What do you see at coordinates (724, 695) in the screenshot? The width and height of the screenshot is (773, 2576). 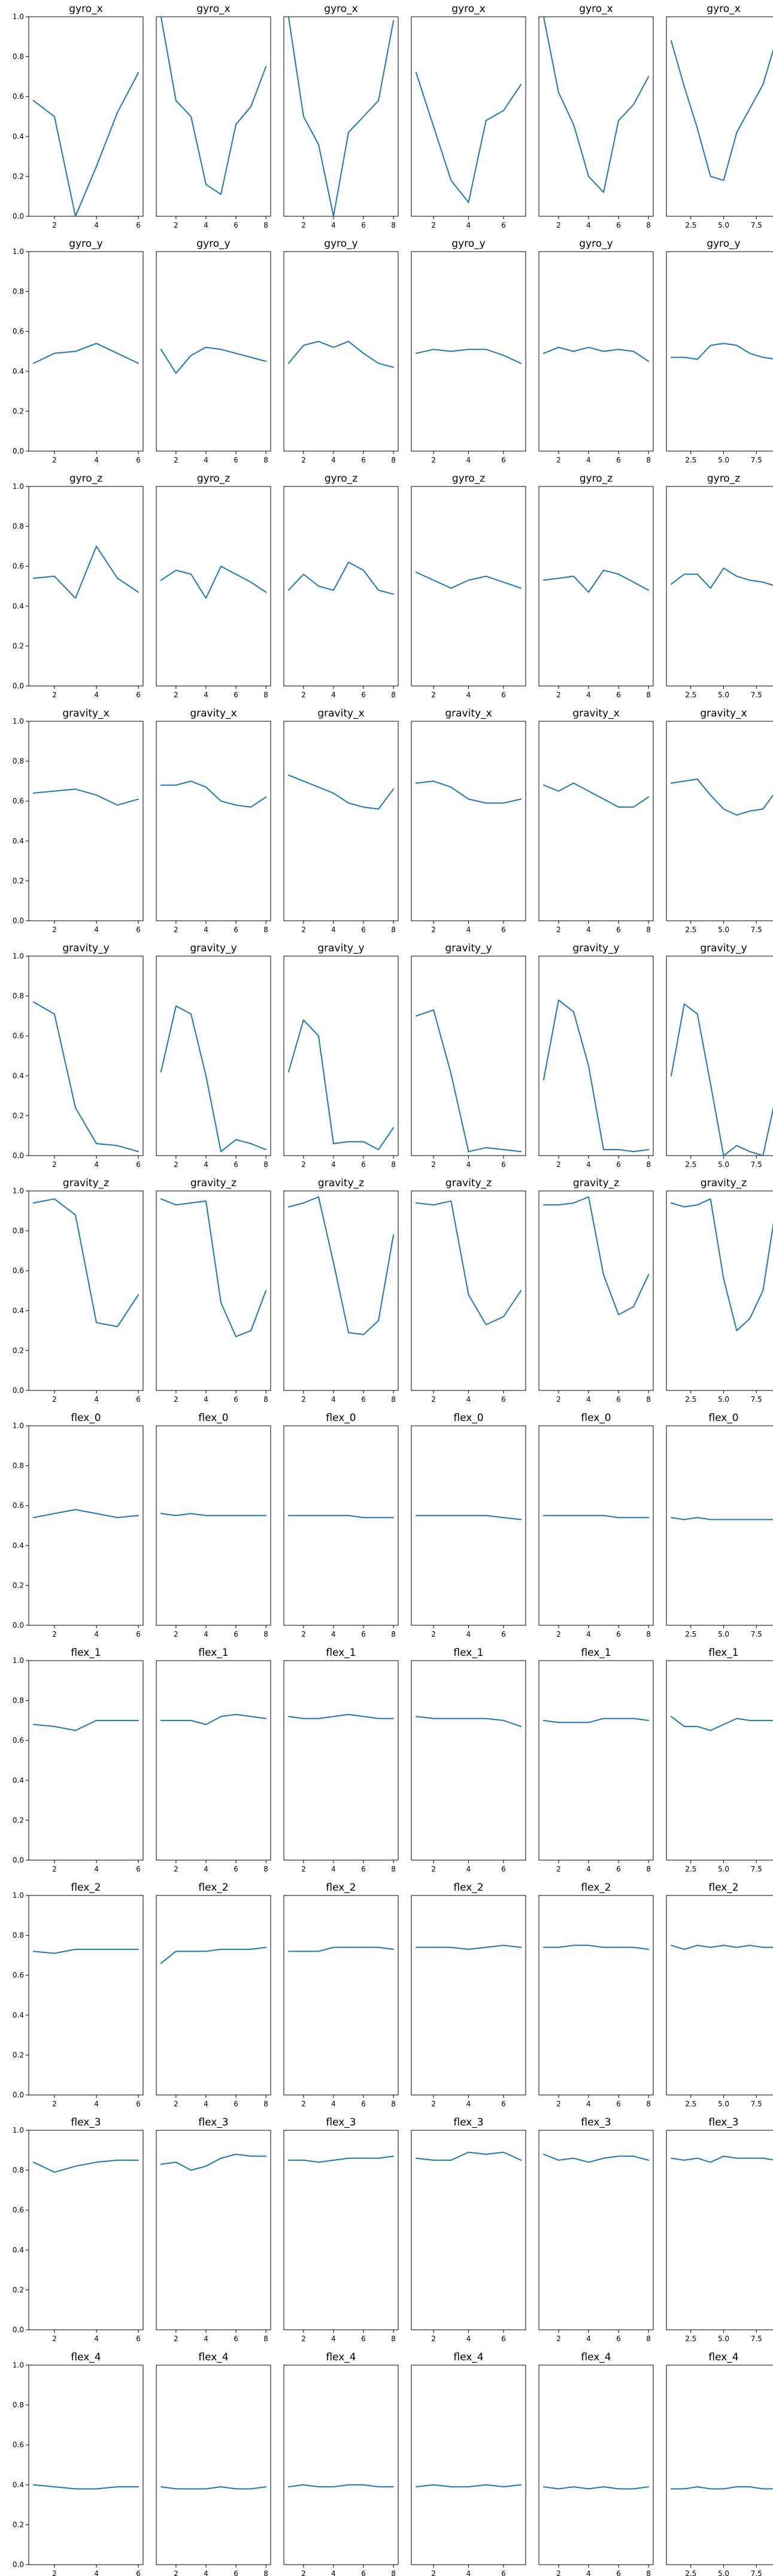 I see `x-tick-label: 5.0` at bounding box center [724, 695].